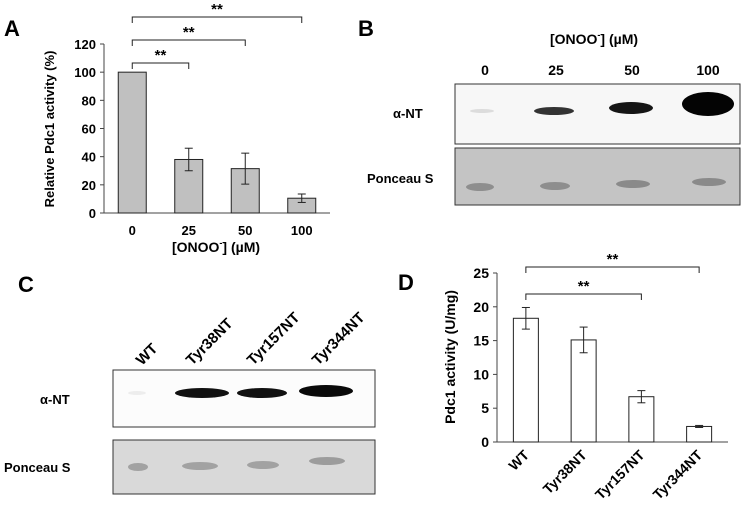 The image size is (751, 532). Describe the element at coordinates (406, 282) in the screenshot. I see `panel-d-letter: D` at that location.